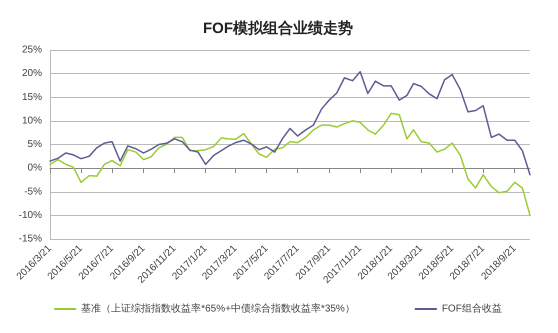  Describe the element at coordinates (35, 168) in the screenshot. I see `y-tick-label: 0%` at that location.